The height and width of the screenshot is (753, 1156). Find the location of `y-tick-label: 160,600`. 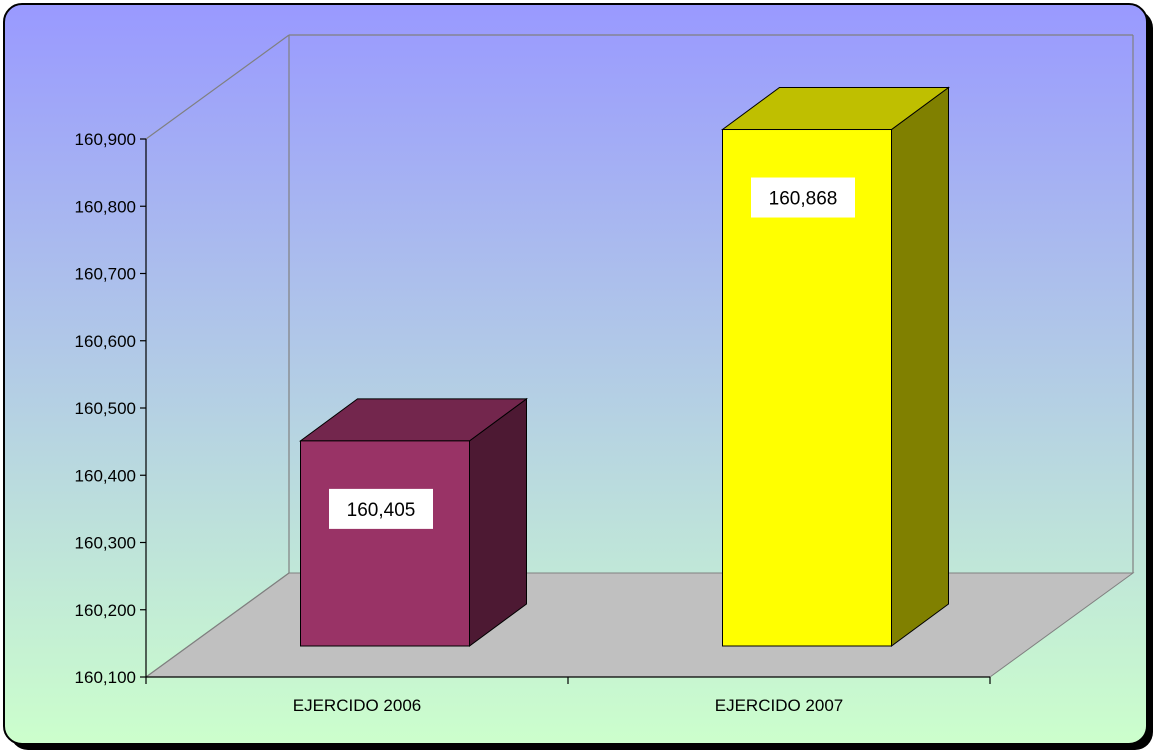

y-tick-label: 160,600 is located at coordinates (105, 341).